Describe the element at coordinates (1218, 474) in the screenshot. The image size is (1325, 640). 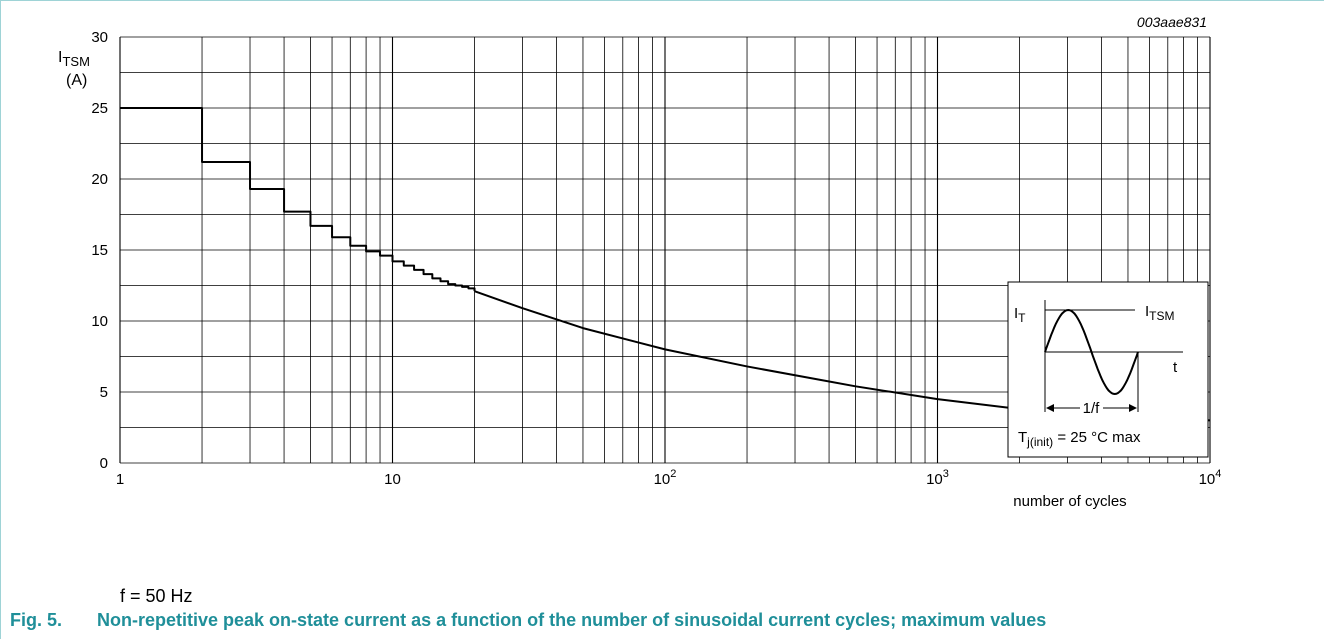
I see `x-tick-exponent: 4` at that location.